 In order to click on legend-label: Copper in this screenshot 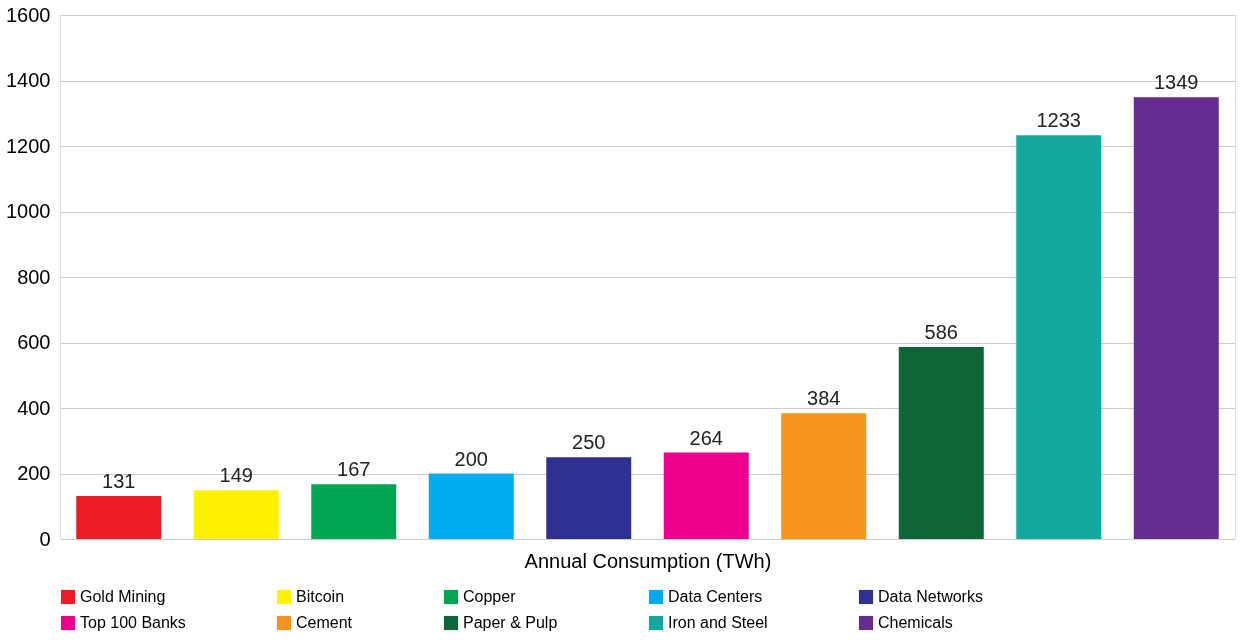, I will do `click(490, 596)`.